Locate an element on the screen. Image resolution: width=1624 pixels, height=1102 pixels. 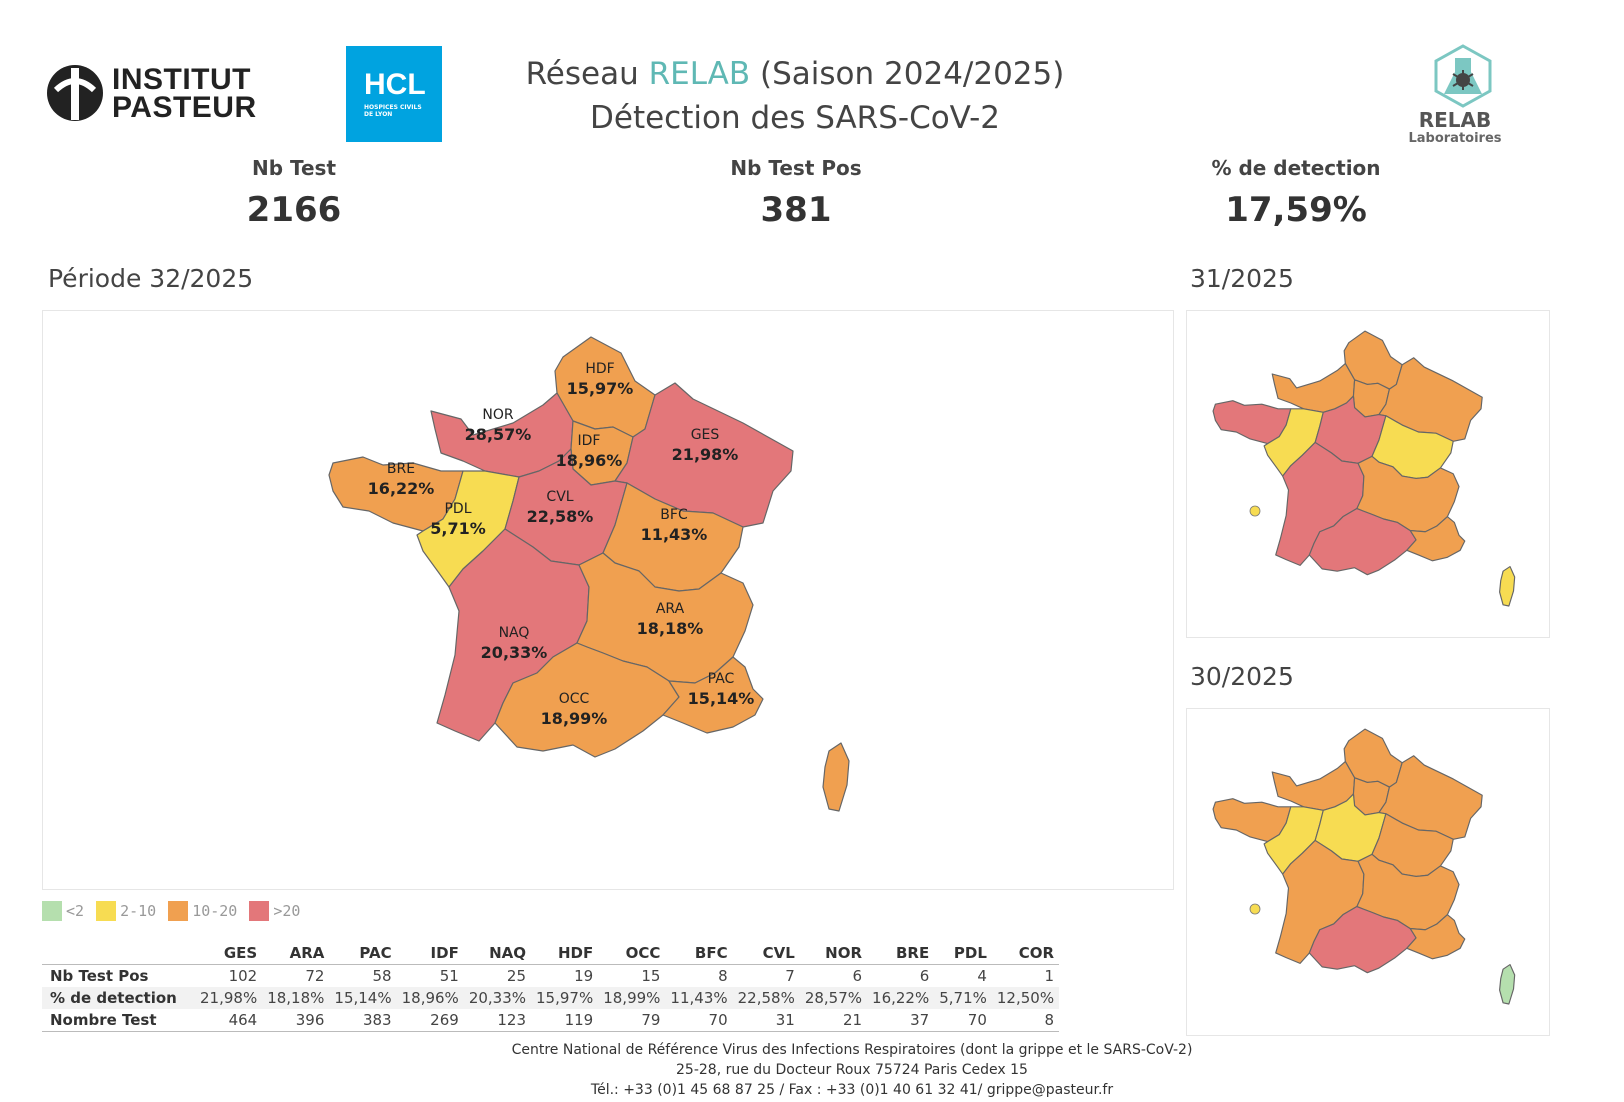
table-cell: 11,43% is located at coordinates (699, 998).